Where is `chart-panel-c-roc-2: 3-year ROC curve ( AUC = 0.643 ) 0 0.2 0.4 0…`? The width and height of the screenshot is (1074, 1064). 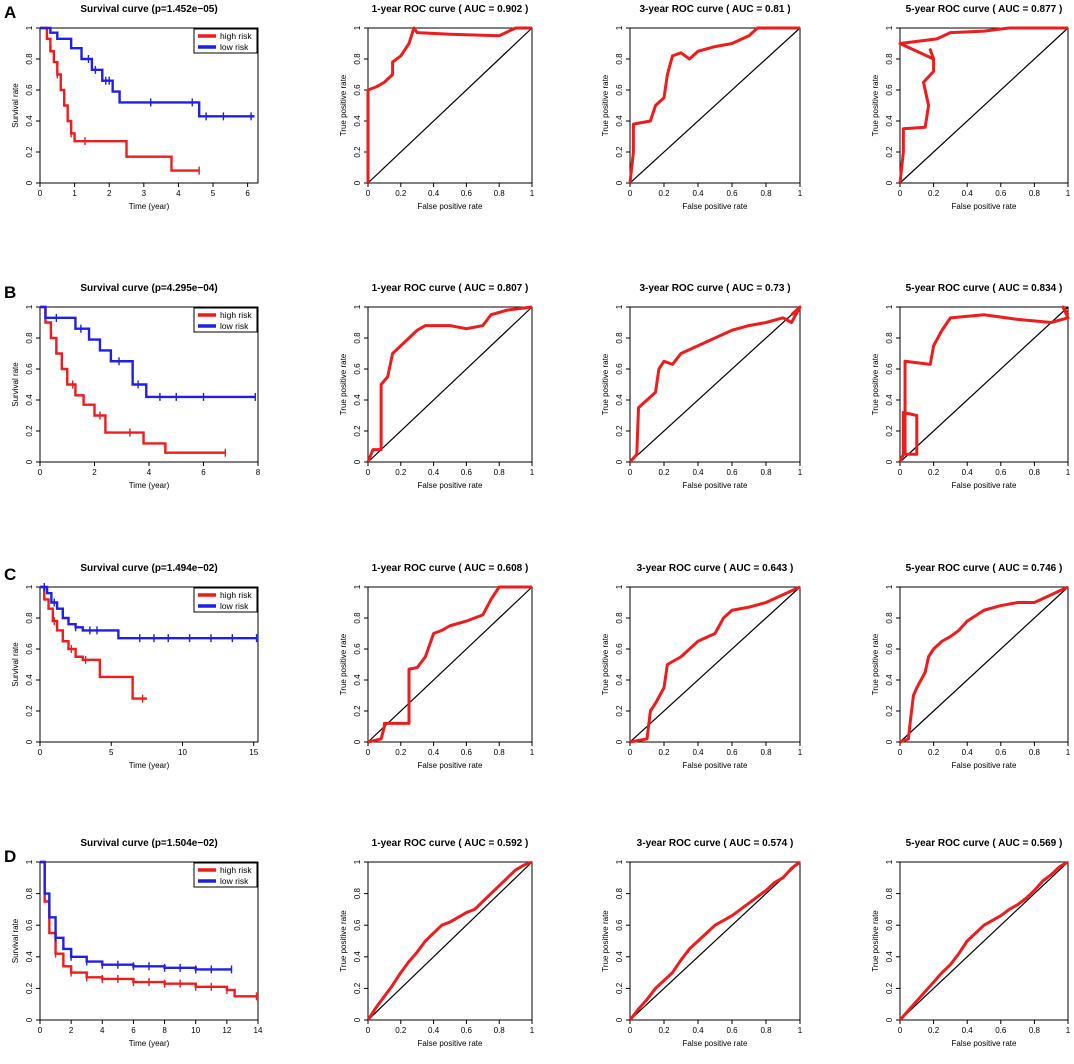 chart-panel-c-roc-2: 3-year ROC curve ( AUC = 0.643 ) 0 0.2 0.4 0… is located at coordinates (702, 666).